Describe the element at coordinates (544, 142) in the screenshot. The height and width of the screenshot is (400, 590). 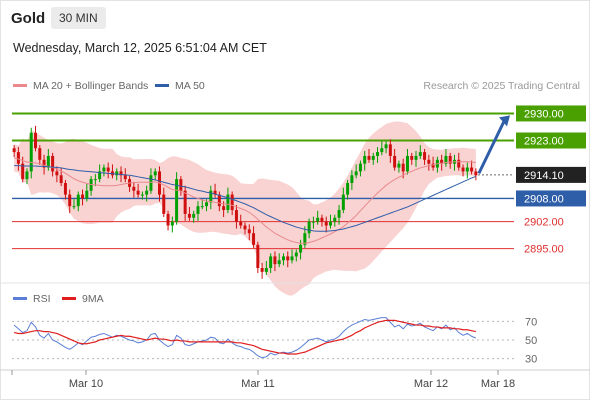
I see `price-label-resistance: 2923.00` at that location.